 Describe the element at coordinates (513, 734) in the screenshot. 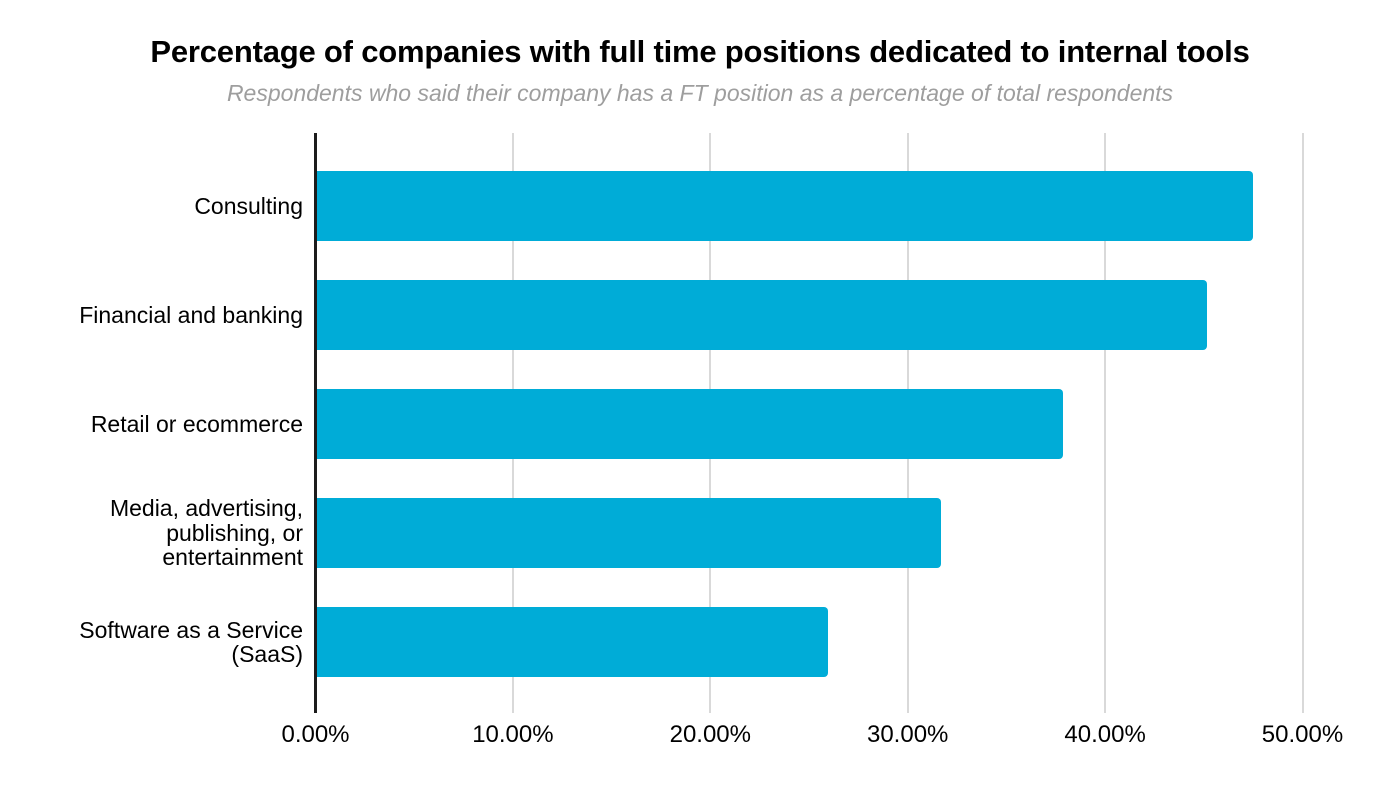

I see `x-axis-tick-label: 10.00%` at that location.